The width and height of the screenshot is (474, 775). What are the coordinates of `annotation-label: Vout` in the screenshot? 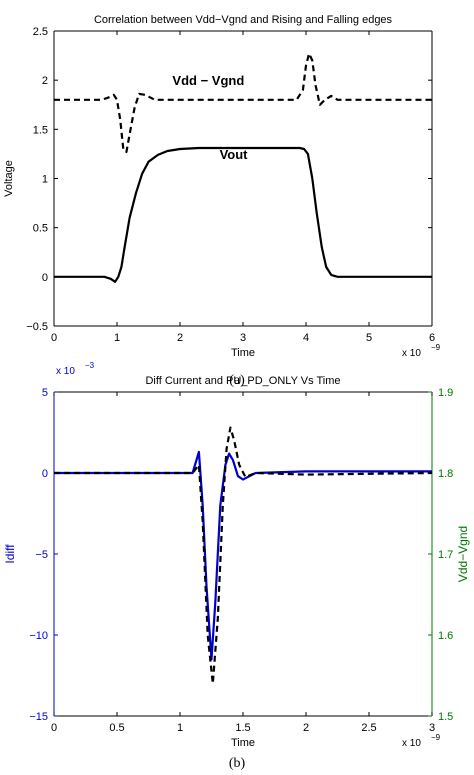 It's located at (234, 154).